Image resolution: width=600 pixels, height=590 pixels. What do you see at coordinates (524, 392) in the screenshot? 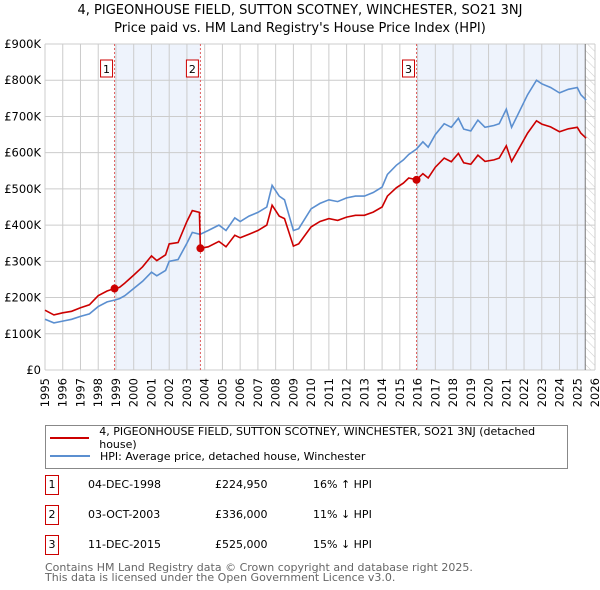
I see `x-tick-label: 2022` at bounding box center [524, 392].